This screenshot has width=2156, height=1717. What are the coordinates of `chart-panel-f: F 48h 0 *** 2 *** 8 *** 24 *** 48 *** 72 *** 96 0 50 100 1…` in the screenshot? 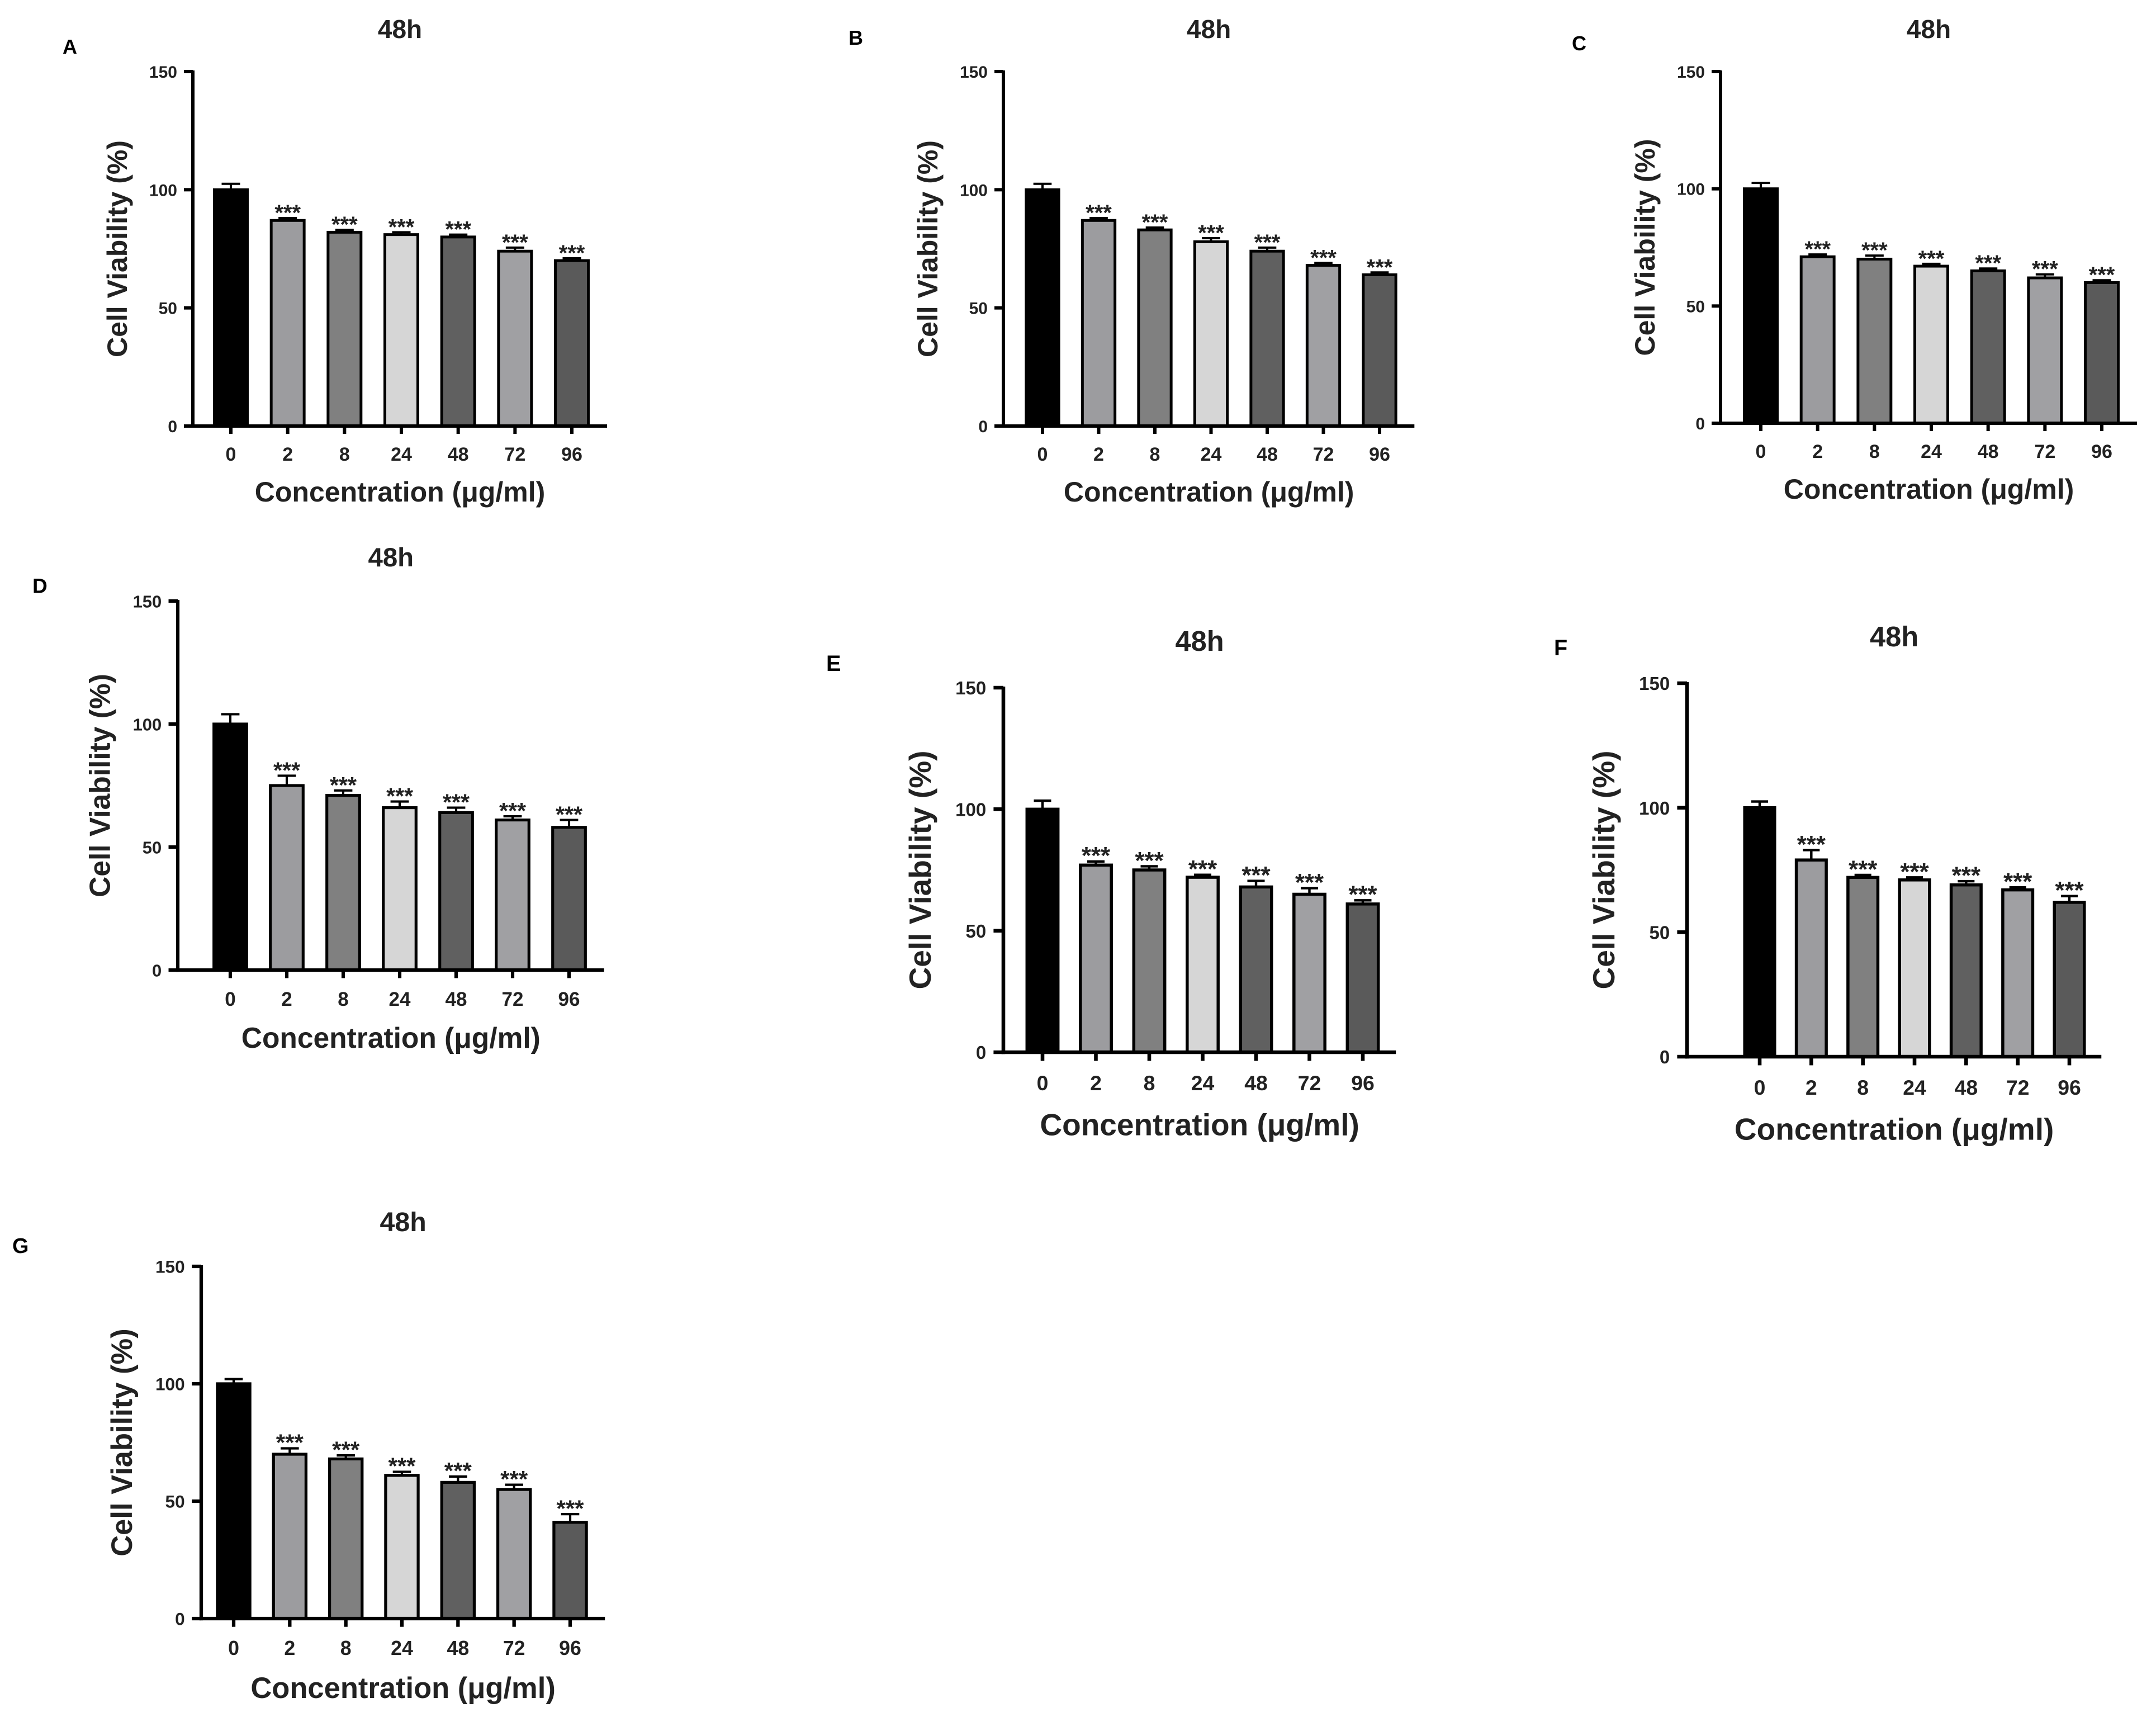 It's located at (1828, 884).